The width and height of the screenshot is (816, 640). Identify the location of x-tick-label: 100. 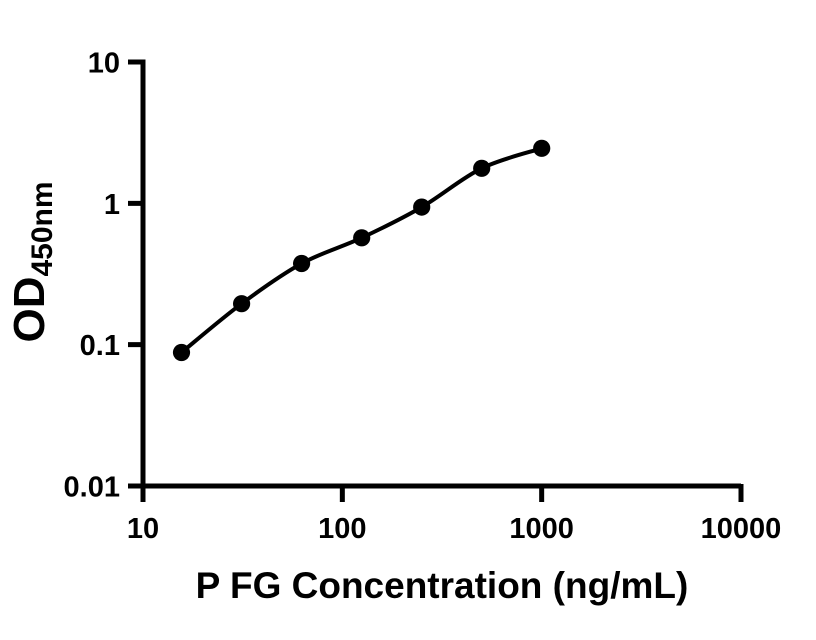
(342, 529).